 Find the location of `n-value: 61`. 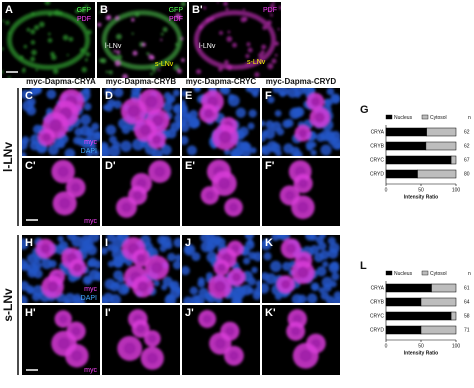

n-value: 61 is located at coordinates (467, 288).